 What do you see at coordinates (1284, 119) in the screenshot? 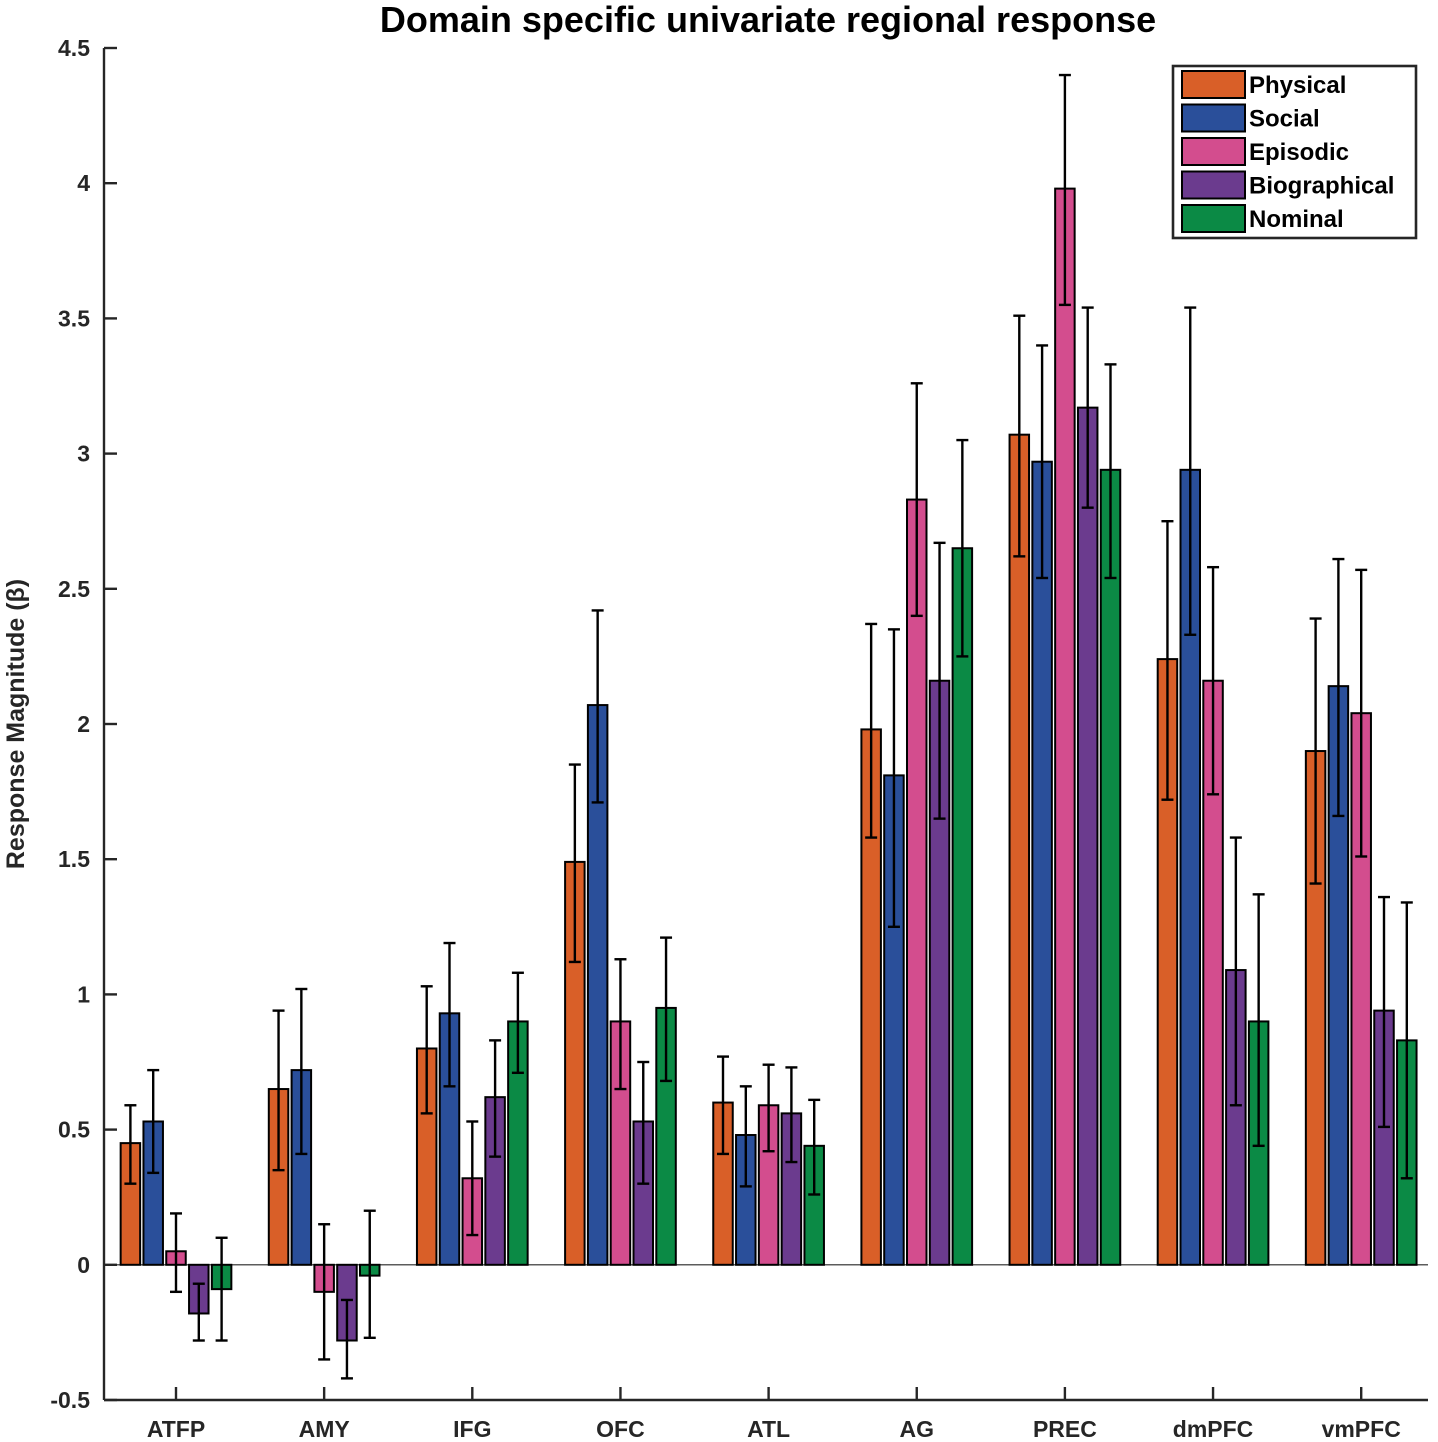
I see `legend-label-social: Social` at bounding box center [1284, 119].